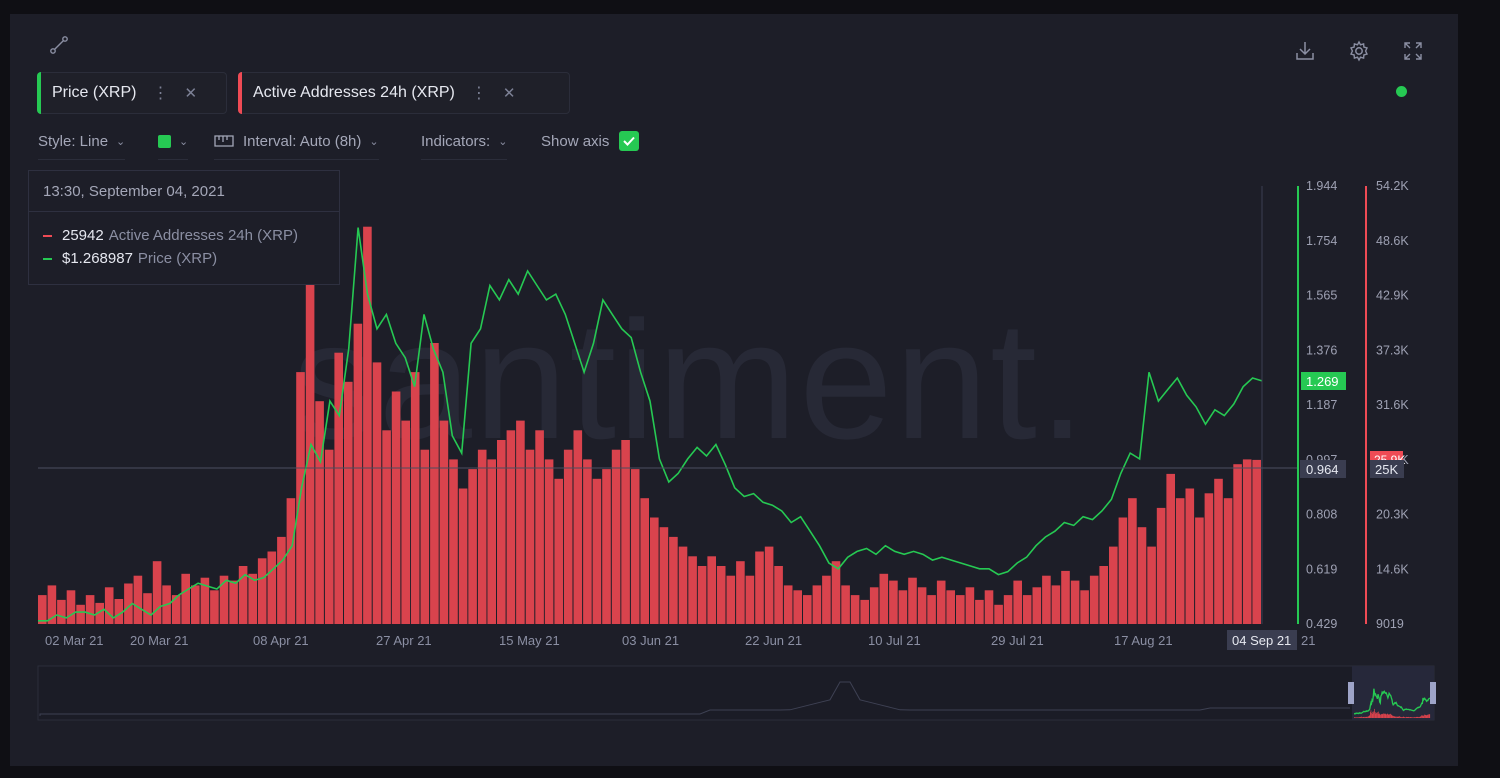 Image resolution: width=1500 pixels, height=778 pixels. Describe the element at coordinates (1392, 241) in the screenshot. I see `addresses-axis-tick: 48.6K` at that location.